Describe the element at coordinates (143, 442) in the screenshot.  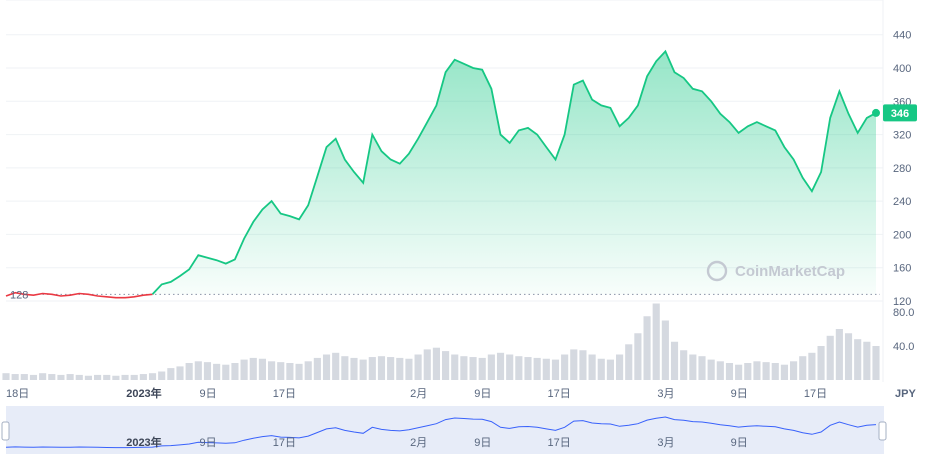
I see `navigator-tick-label: 2023年` at that location.